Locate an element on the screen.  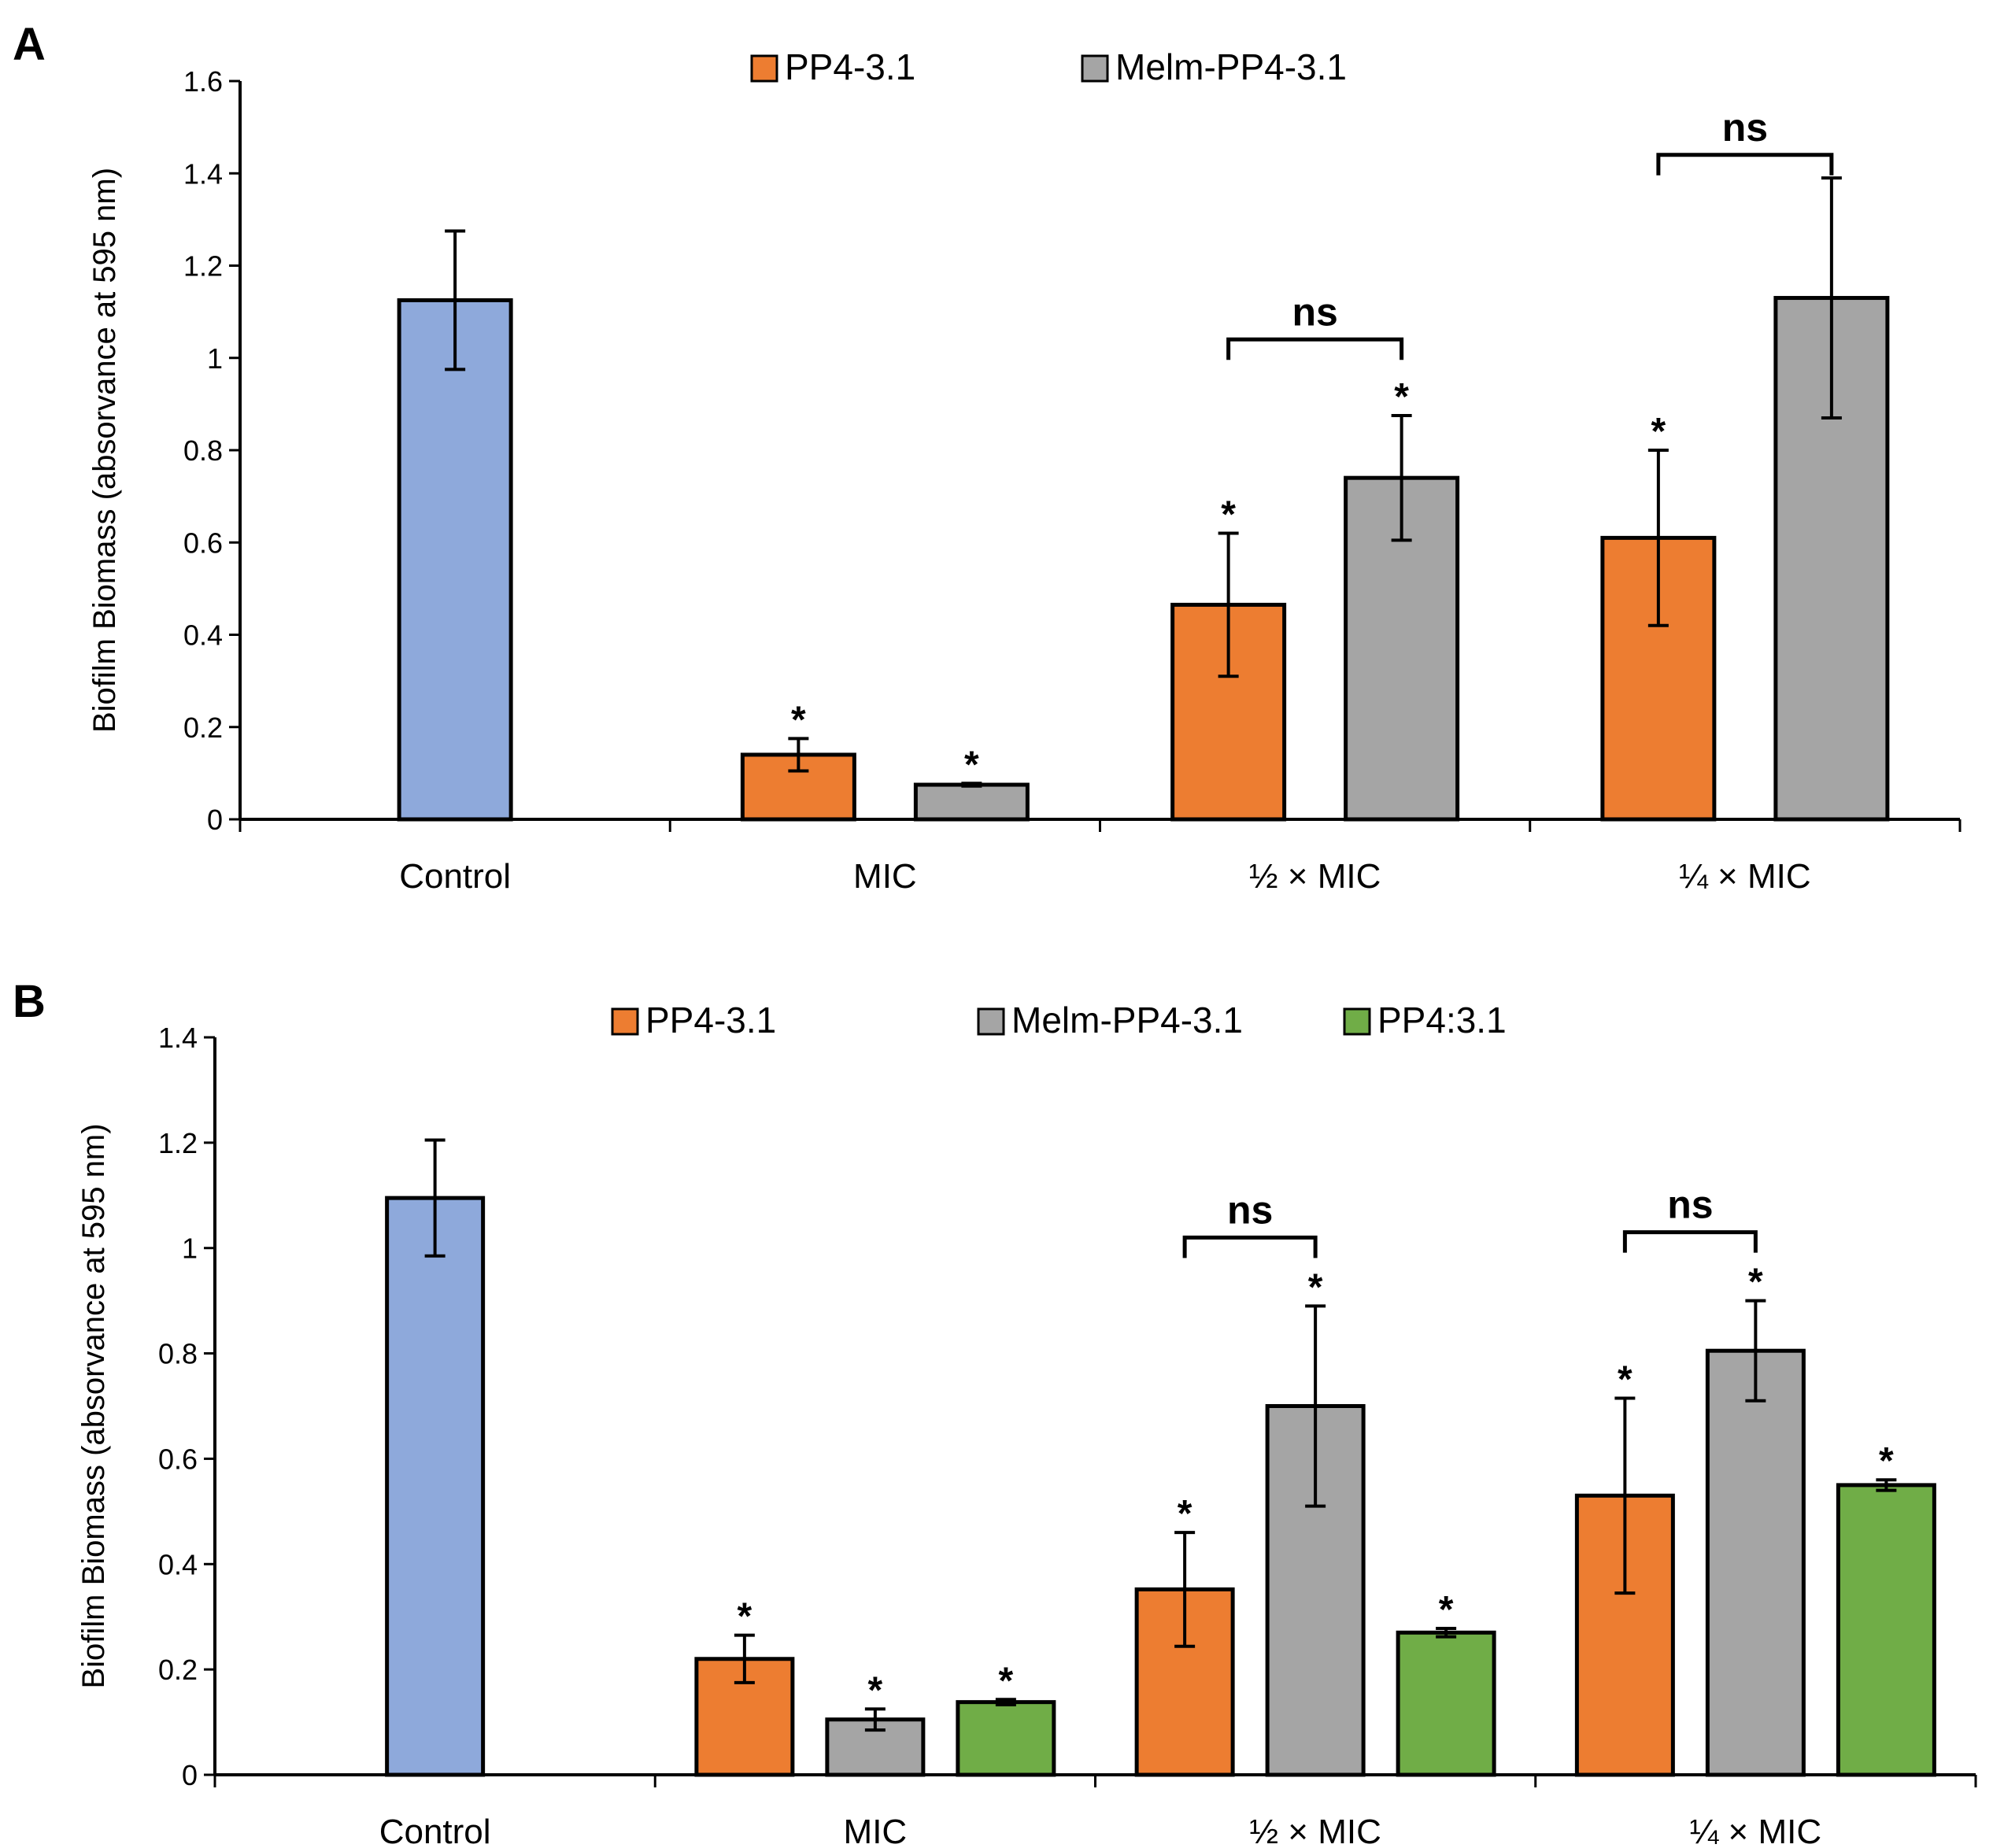
panel-letter-b: B is located at coordinates (29, 1001).